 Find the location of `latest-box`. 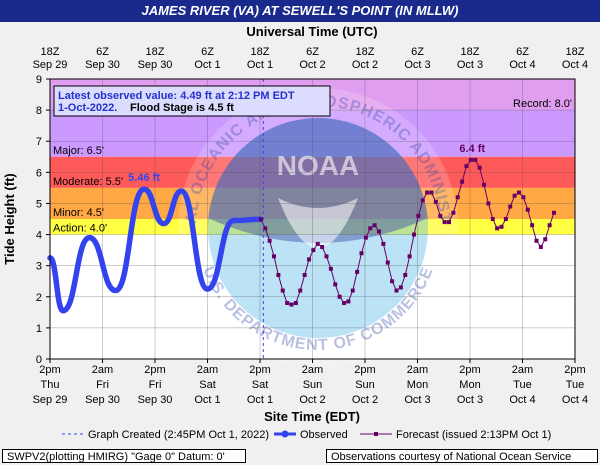

latest-box is located at coordinates (192, 101).